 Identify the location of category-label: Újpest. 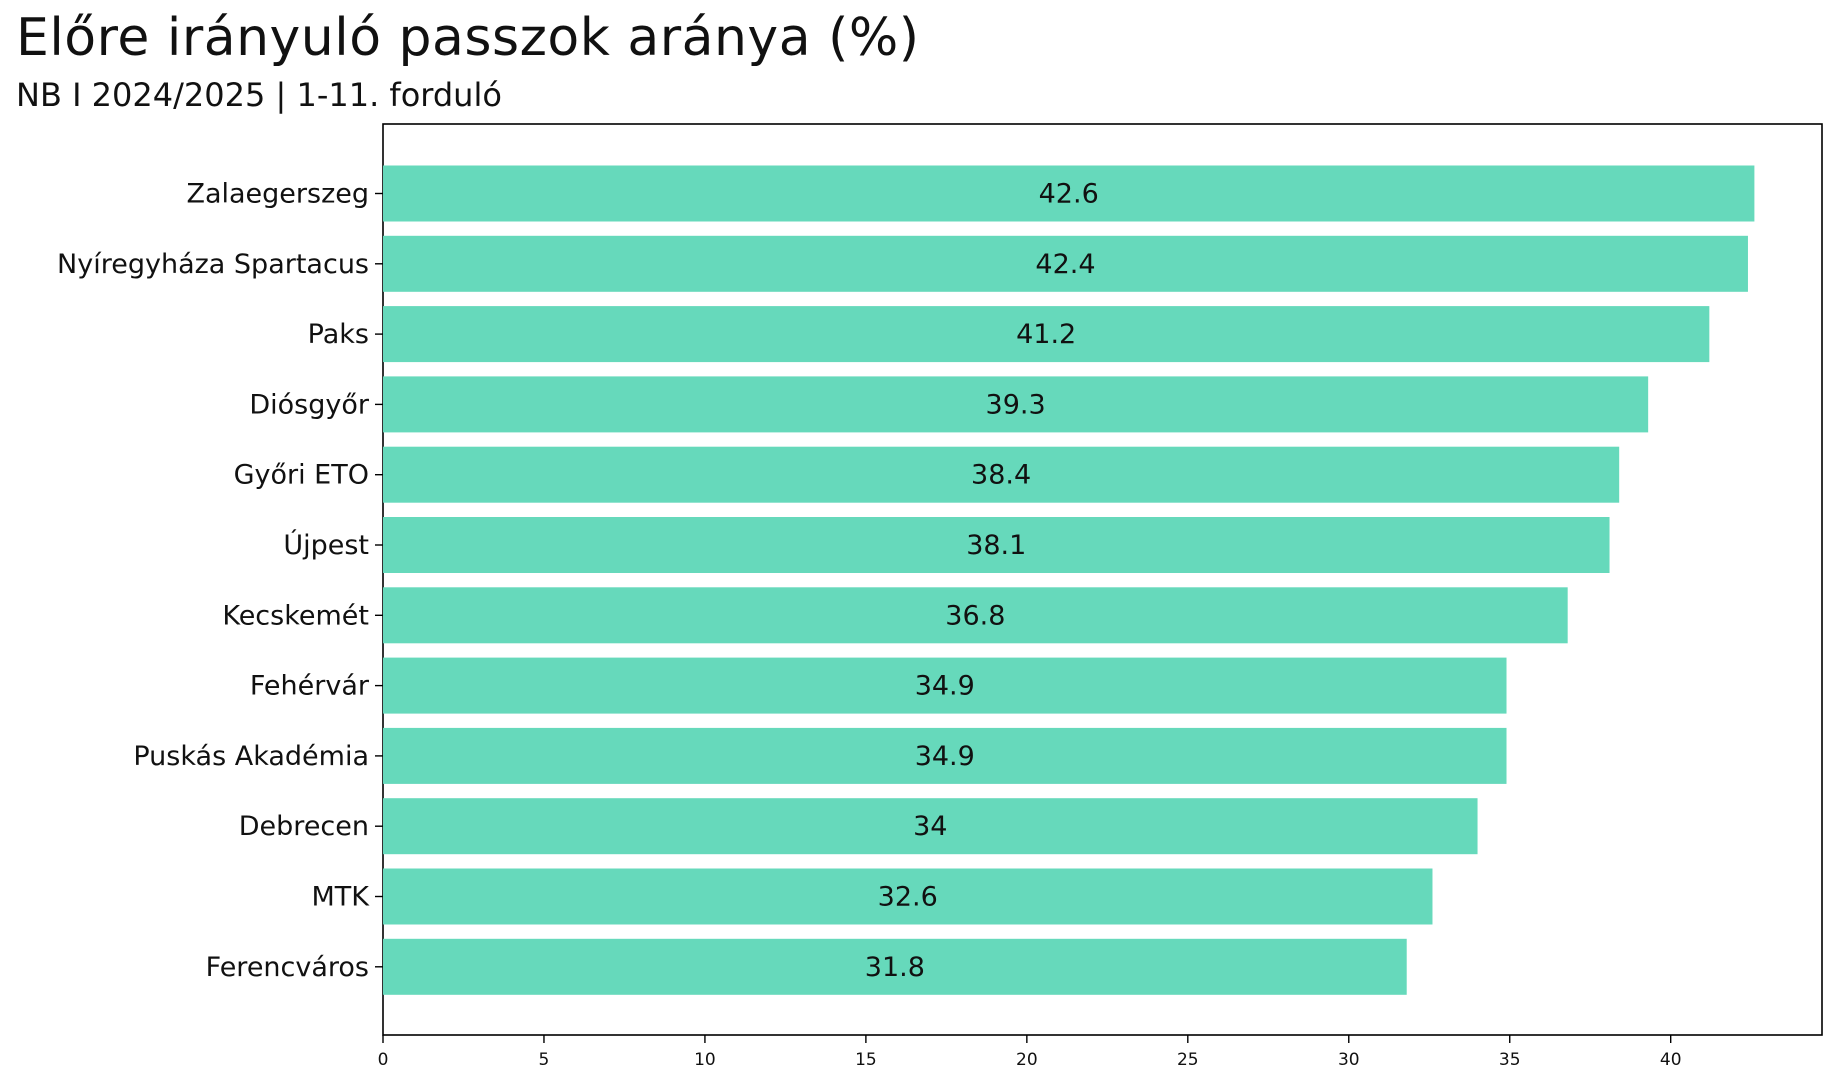
(326, 545).